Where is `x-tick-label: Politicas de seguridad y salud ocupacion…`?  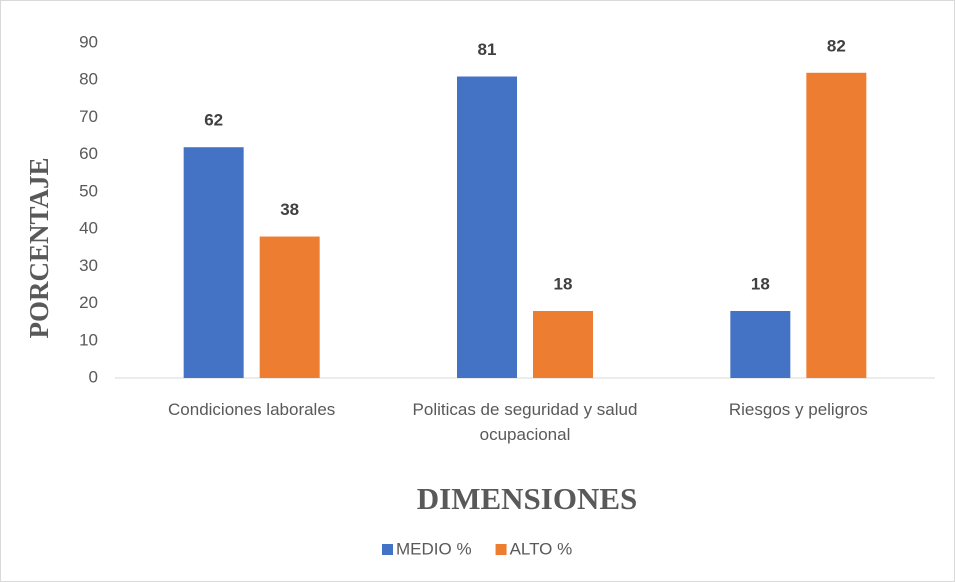
x-tick-label: Politicas de seguridad y salud ocupacion… is located at coordinates (525, 422).